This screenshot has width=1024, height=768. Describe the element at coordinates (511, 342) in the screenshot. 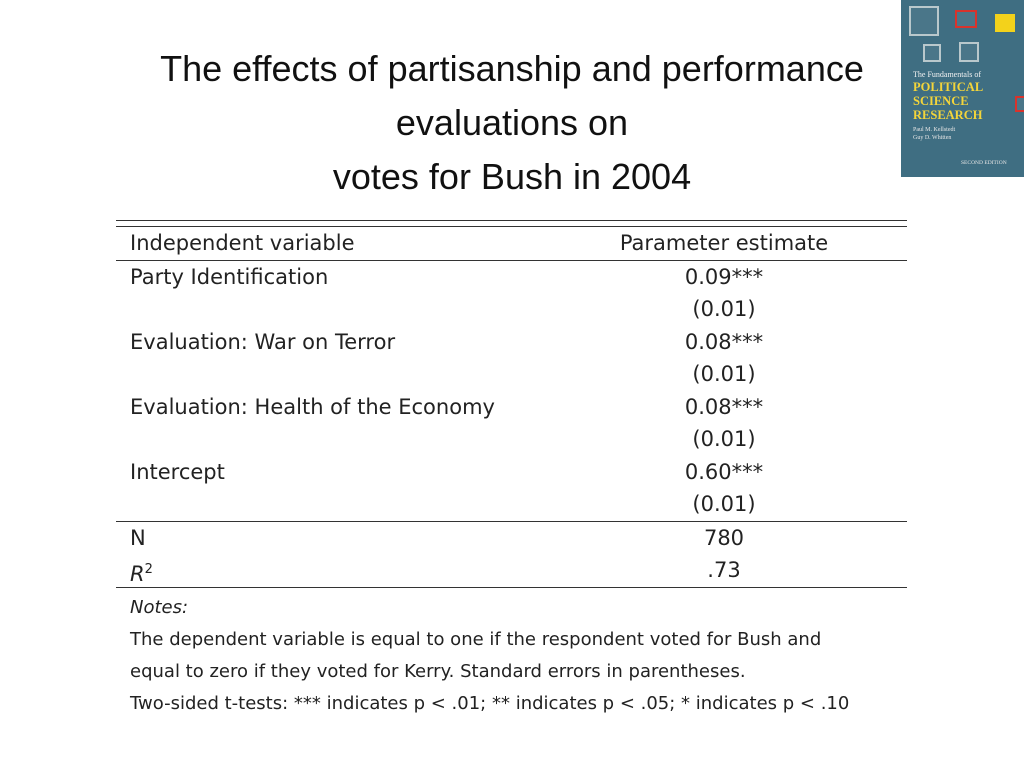

I see `table-row: Evaluation: War on Terror 0.08***` at that location.